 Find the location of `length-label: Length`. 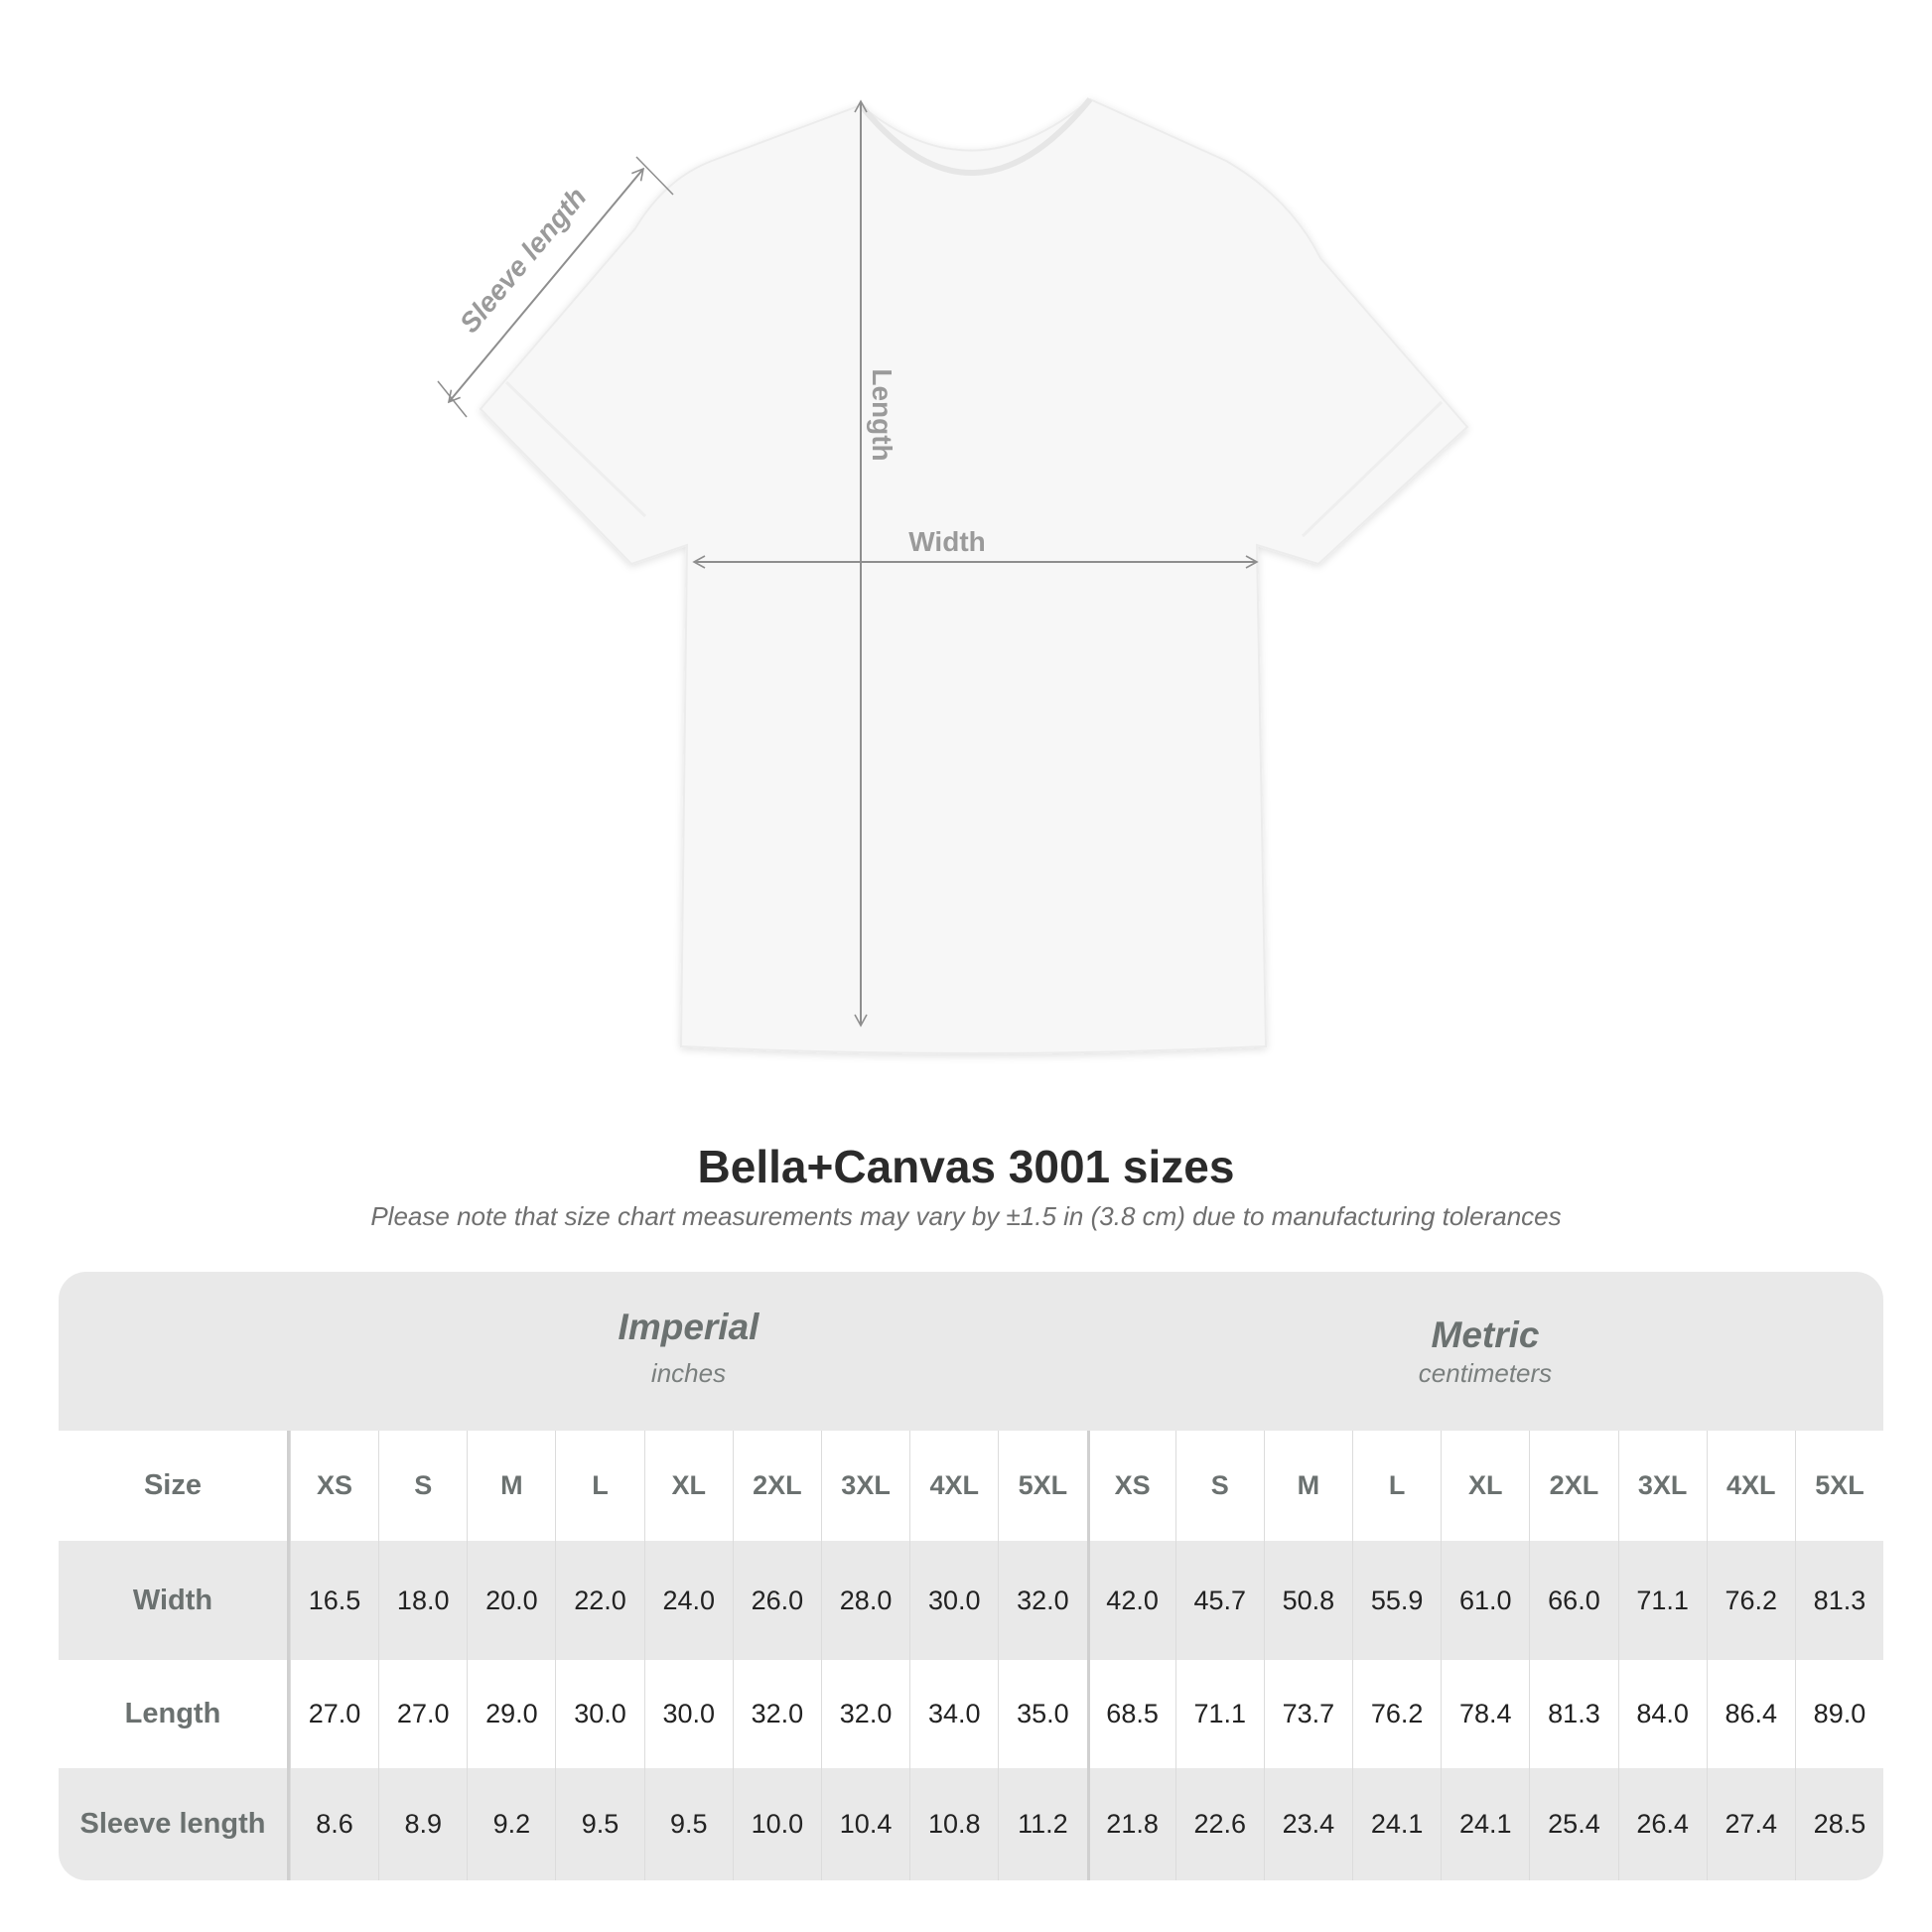

length-label: Length is located at coordinates (882, 415).